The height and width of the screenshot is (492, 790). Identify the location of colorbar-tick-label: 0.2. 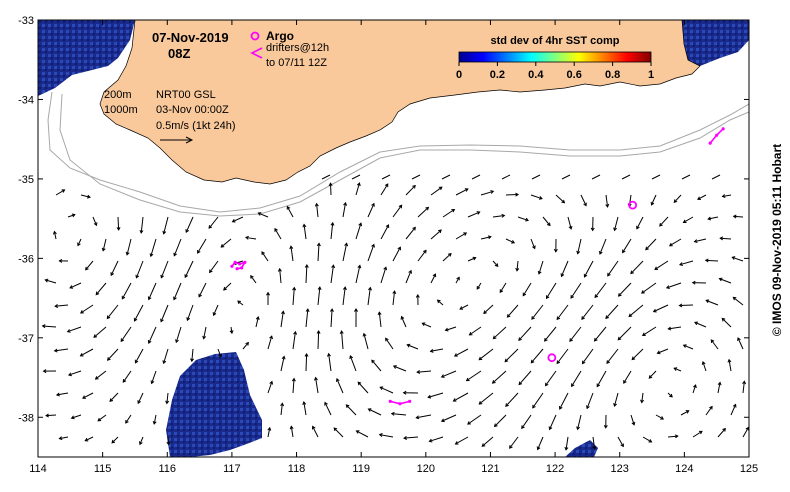
(497, 75).